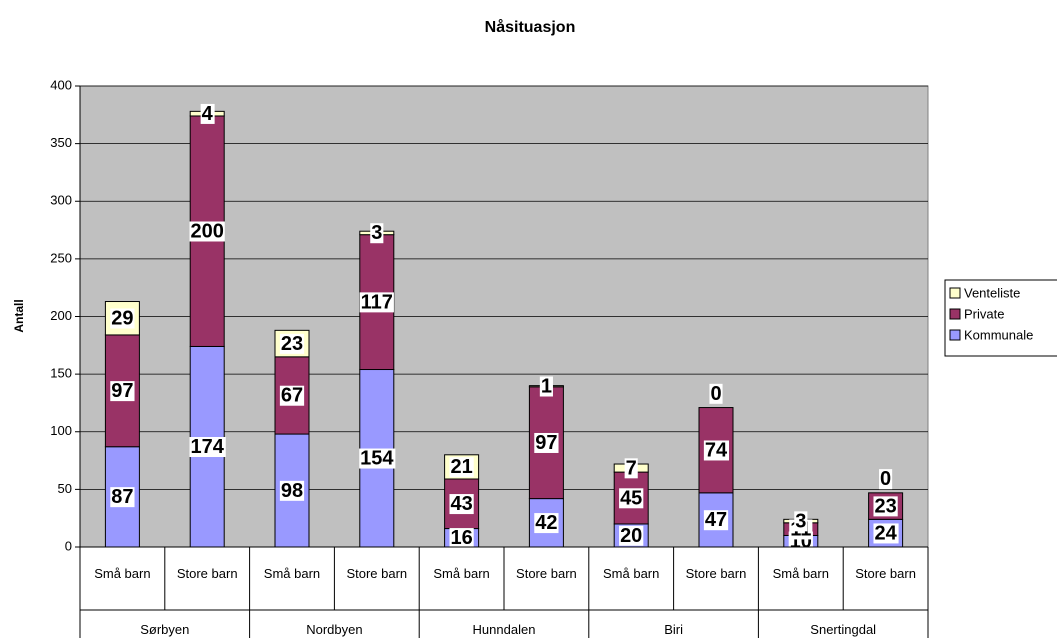 The height and width of the screenshot is (638, 1057). I want to click on value-label: 200, so click(207, 231).